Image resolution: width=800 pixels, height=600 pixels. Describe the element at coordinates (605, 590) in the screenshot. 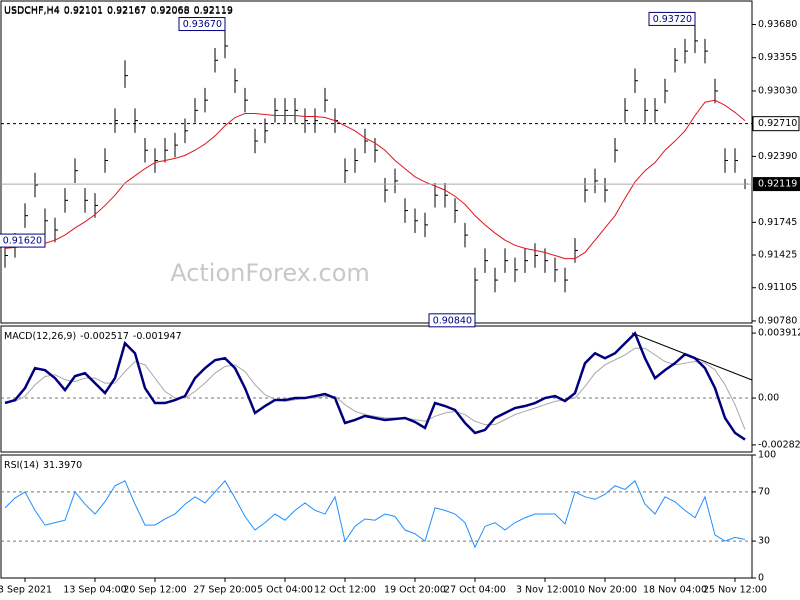

I see `x-tick-label: 10 Nov 20:00` at that location.